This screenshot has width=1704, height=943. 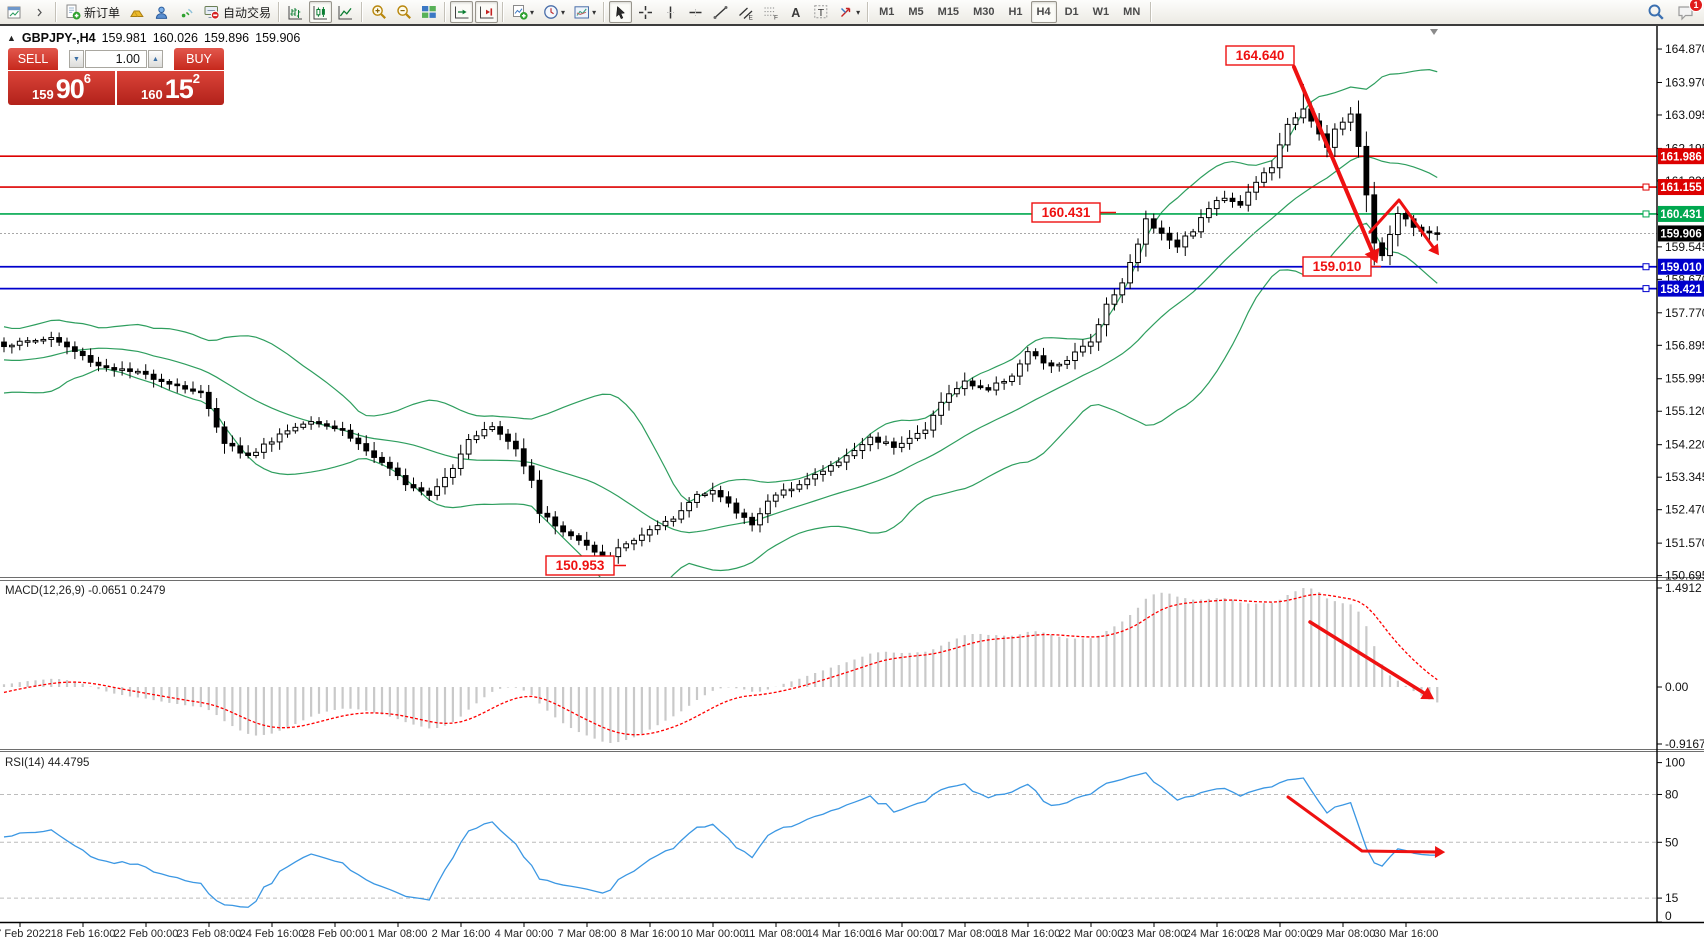 I want to click on tf-m15-button: M15, so click(x=948, y=12).